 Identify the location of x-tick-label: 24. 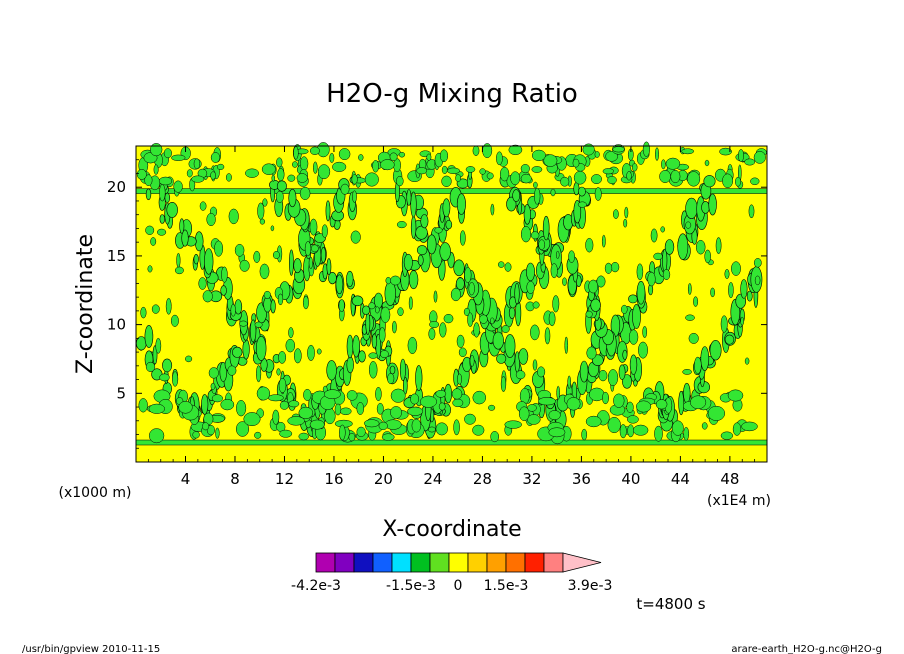
(432, 479).